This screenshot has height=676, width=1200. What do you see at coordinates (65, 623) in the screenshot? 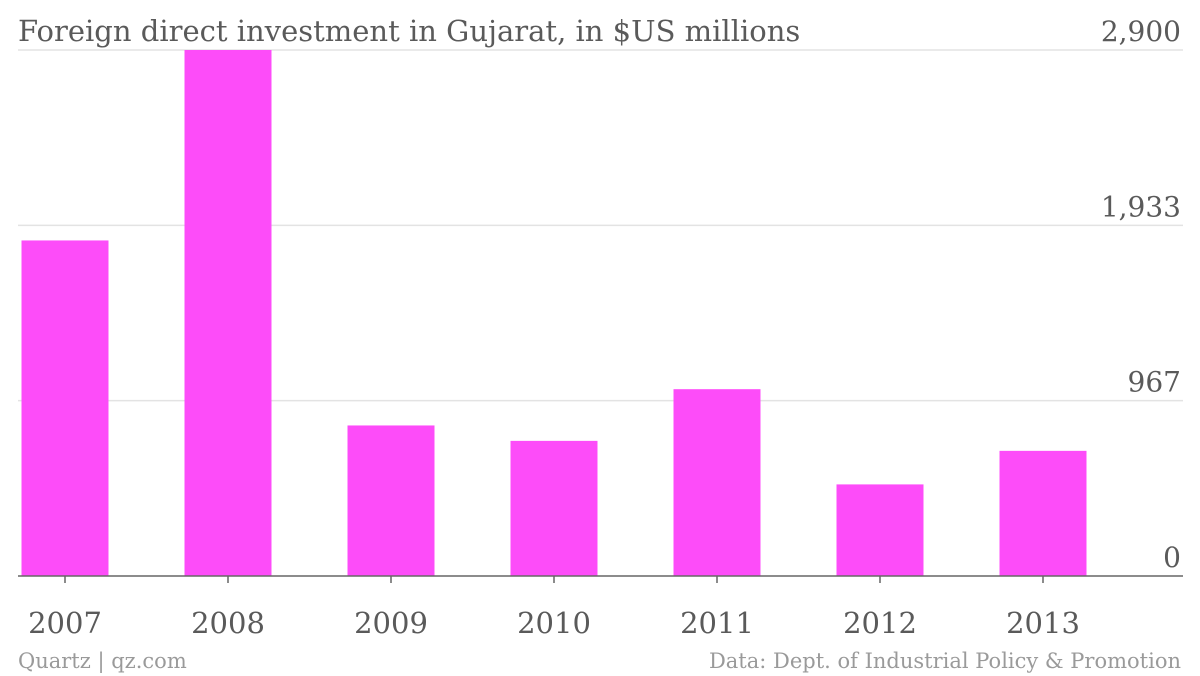
I see `x-tick-label: 2007` at bounding box center [65, 623].